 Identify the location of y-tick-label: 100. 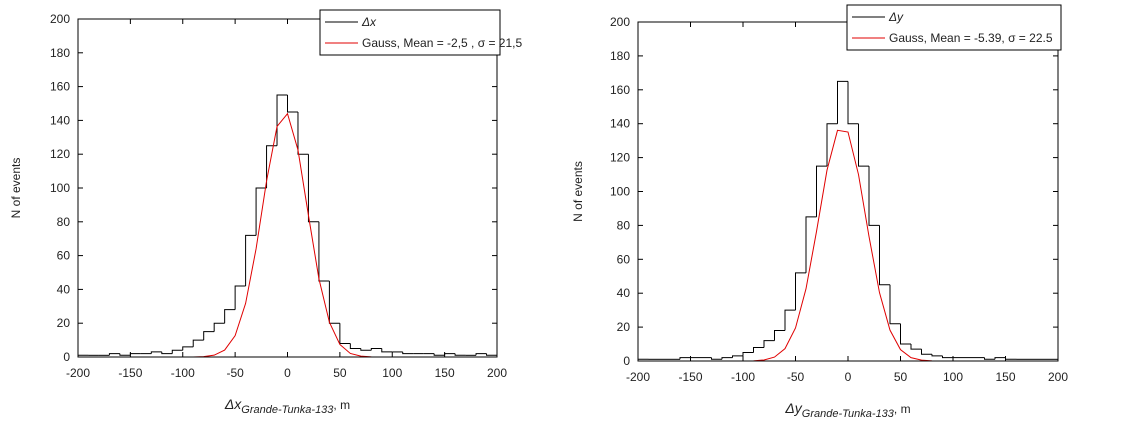
(60, 188).